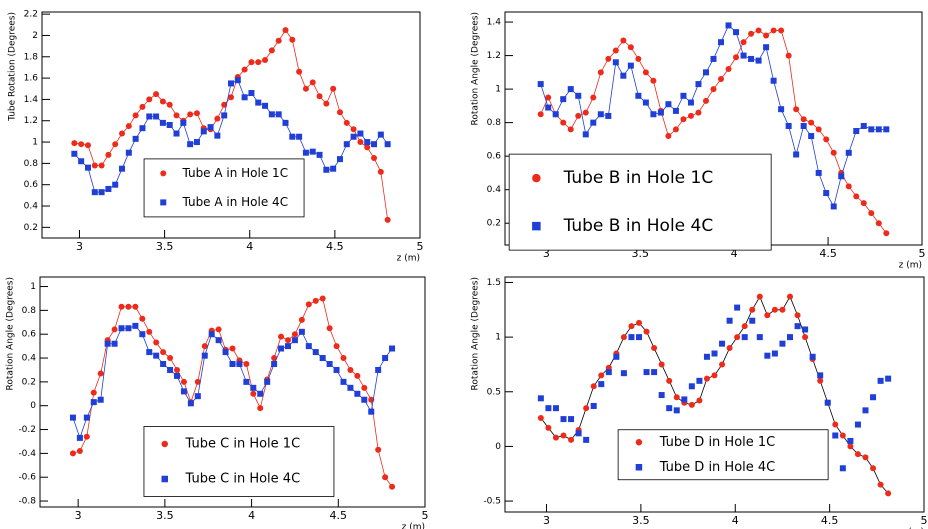  I want to click on y-tick-label: 1.2, so click(494, 56).